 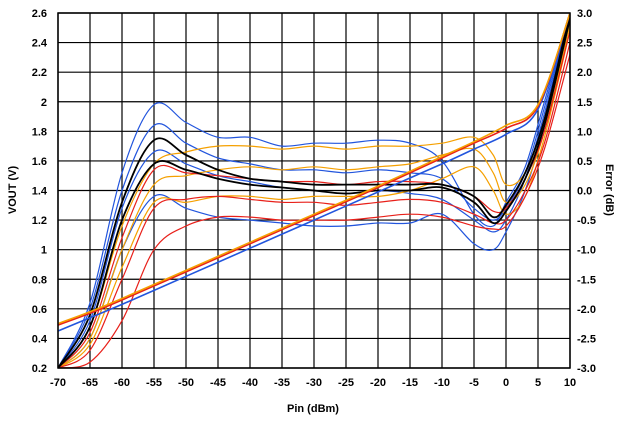 What do you see at coordinates (39, 280) in the screenshot?
I see `y-tick-label: 0.8` at bounding box center [39, 280].